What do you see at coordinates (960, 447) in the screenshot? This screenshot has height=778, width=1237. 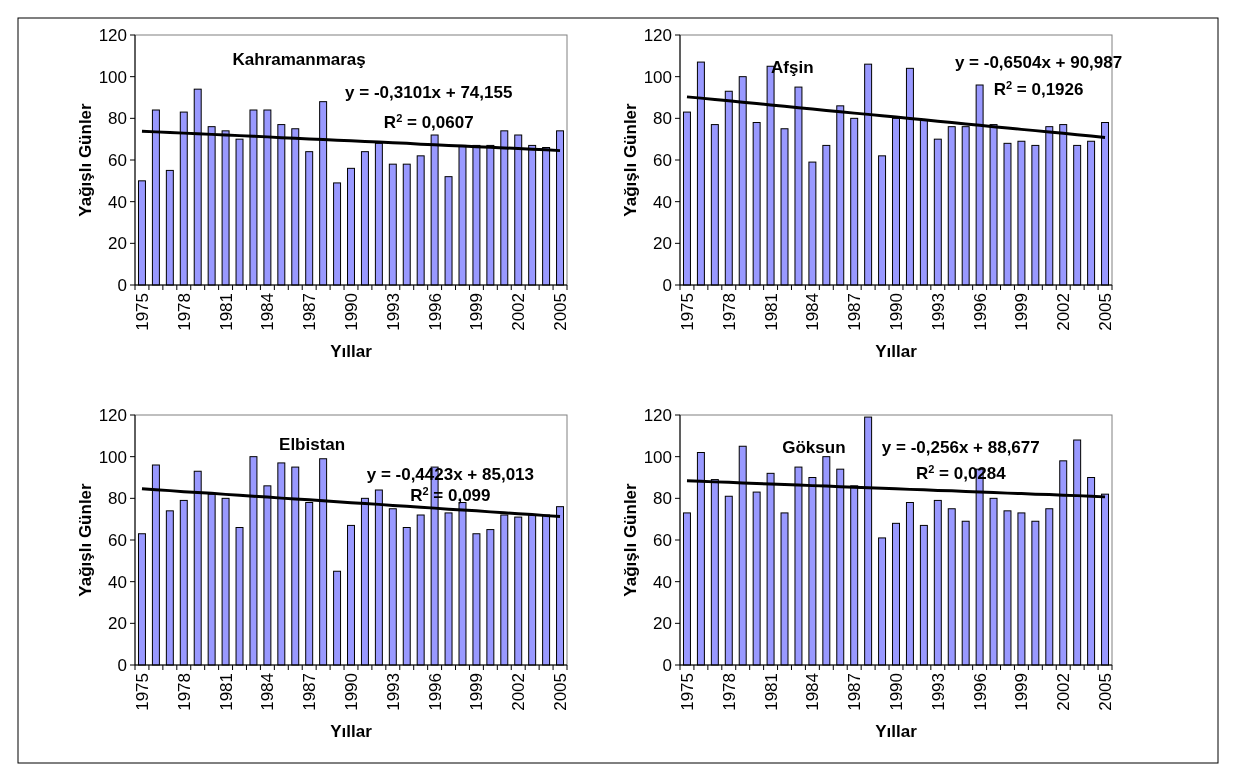 I see `annotation: y = -0,256x + 88,677` at bounding box center [960, 447].